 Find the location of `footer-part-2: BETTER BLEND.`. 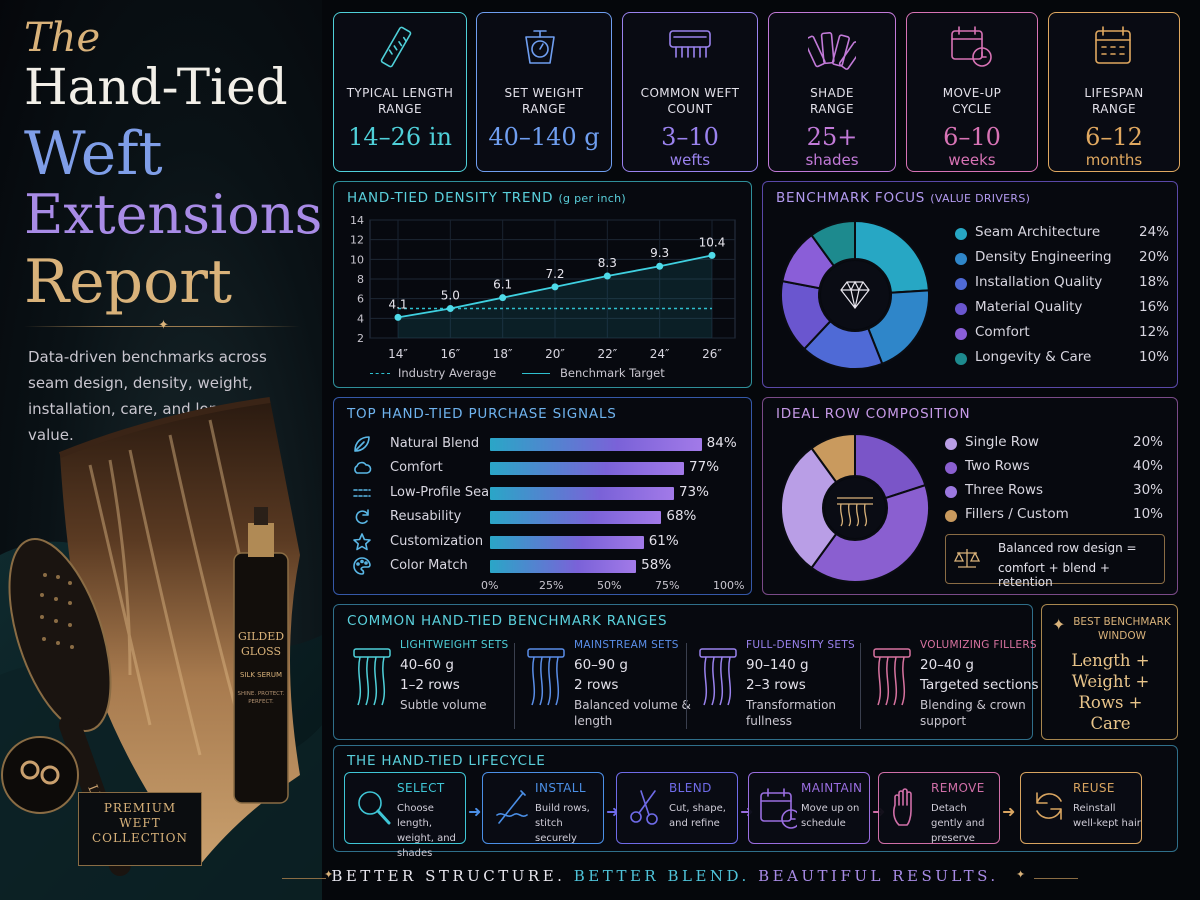

footer-part-2: BETTER BLEND. is located at coordinates (661, 876).